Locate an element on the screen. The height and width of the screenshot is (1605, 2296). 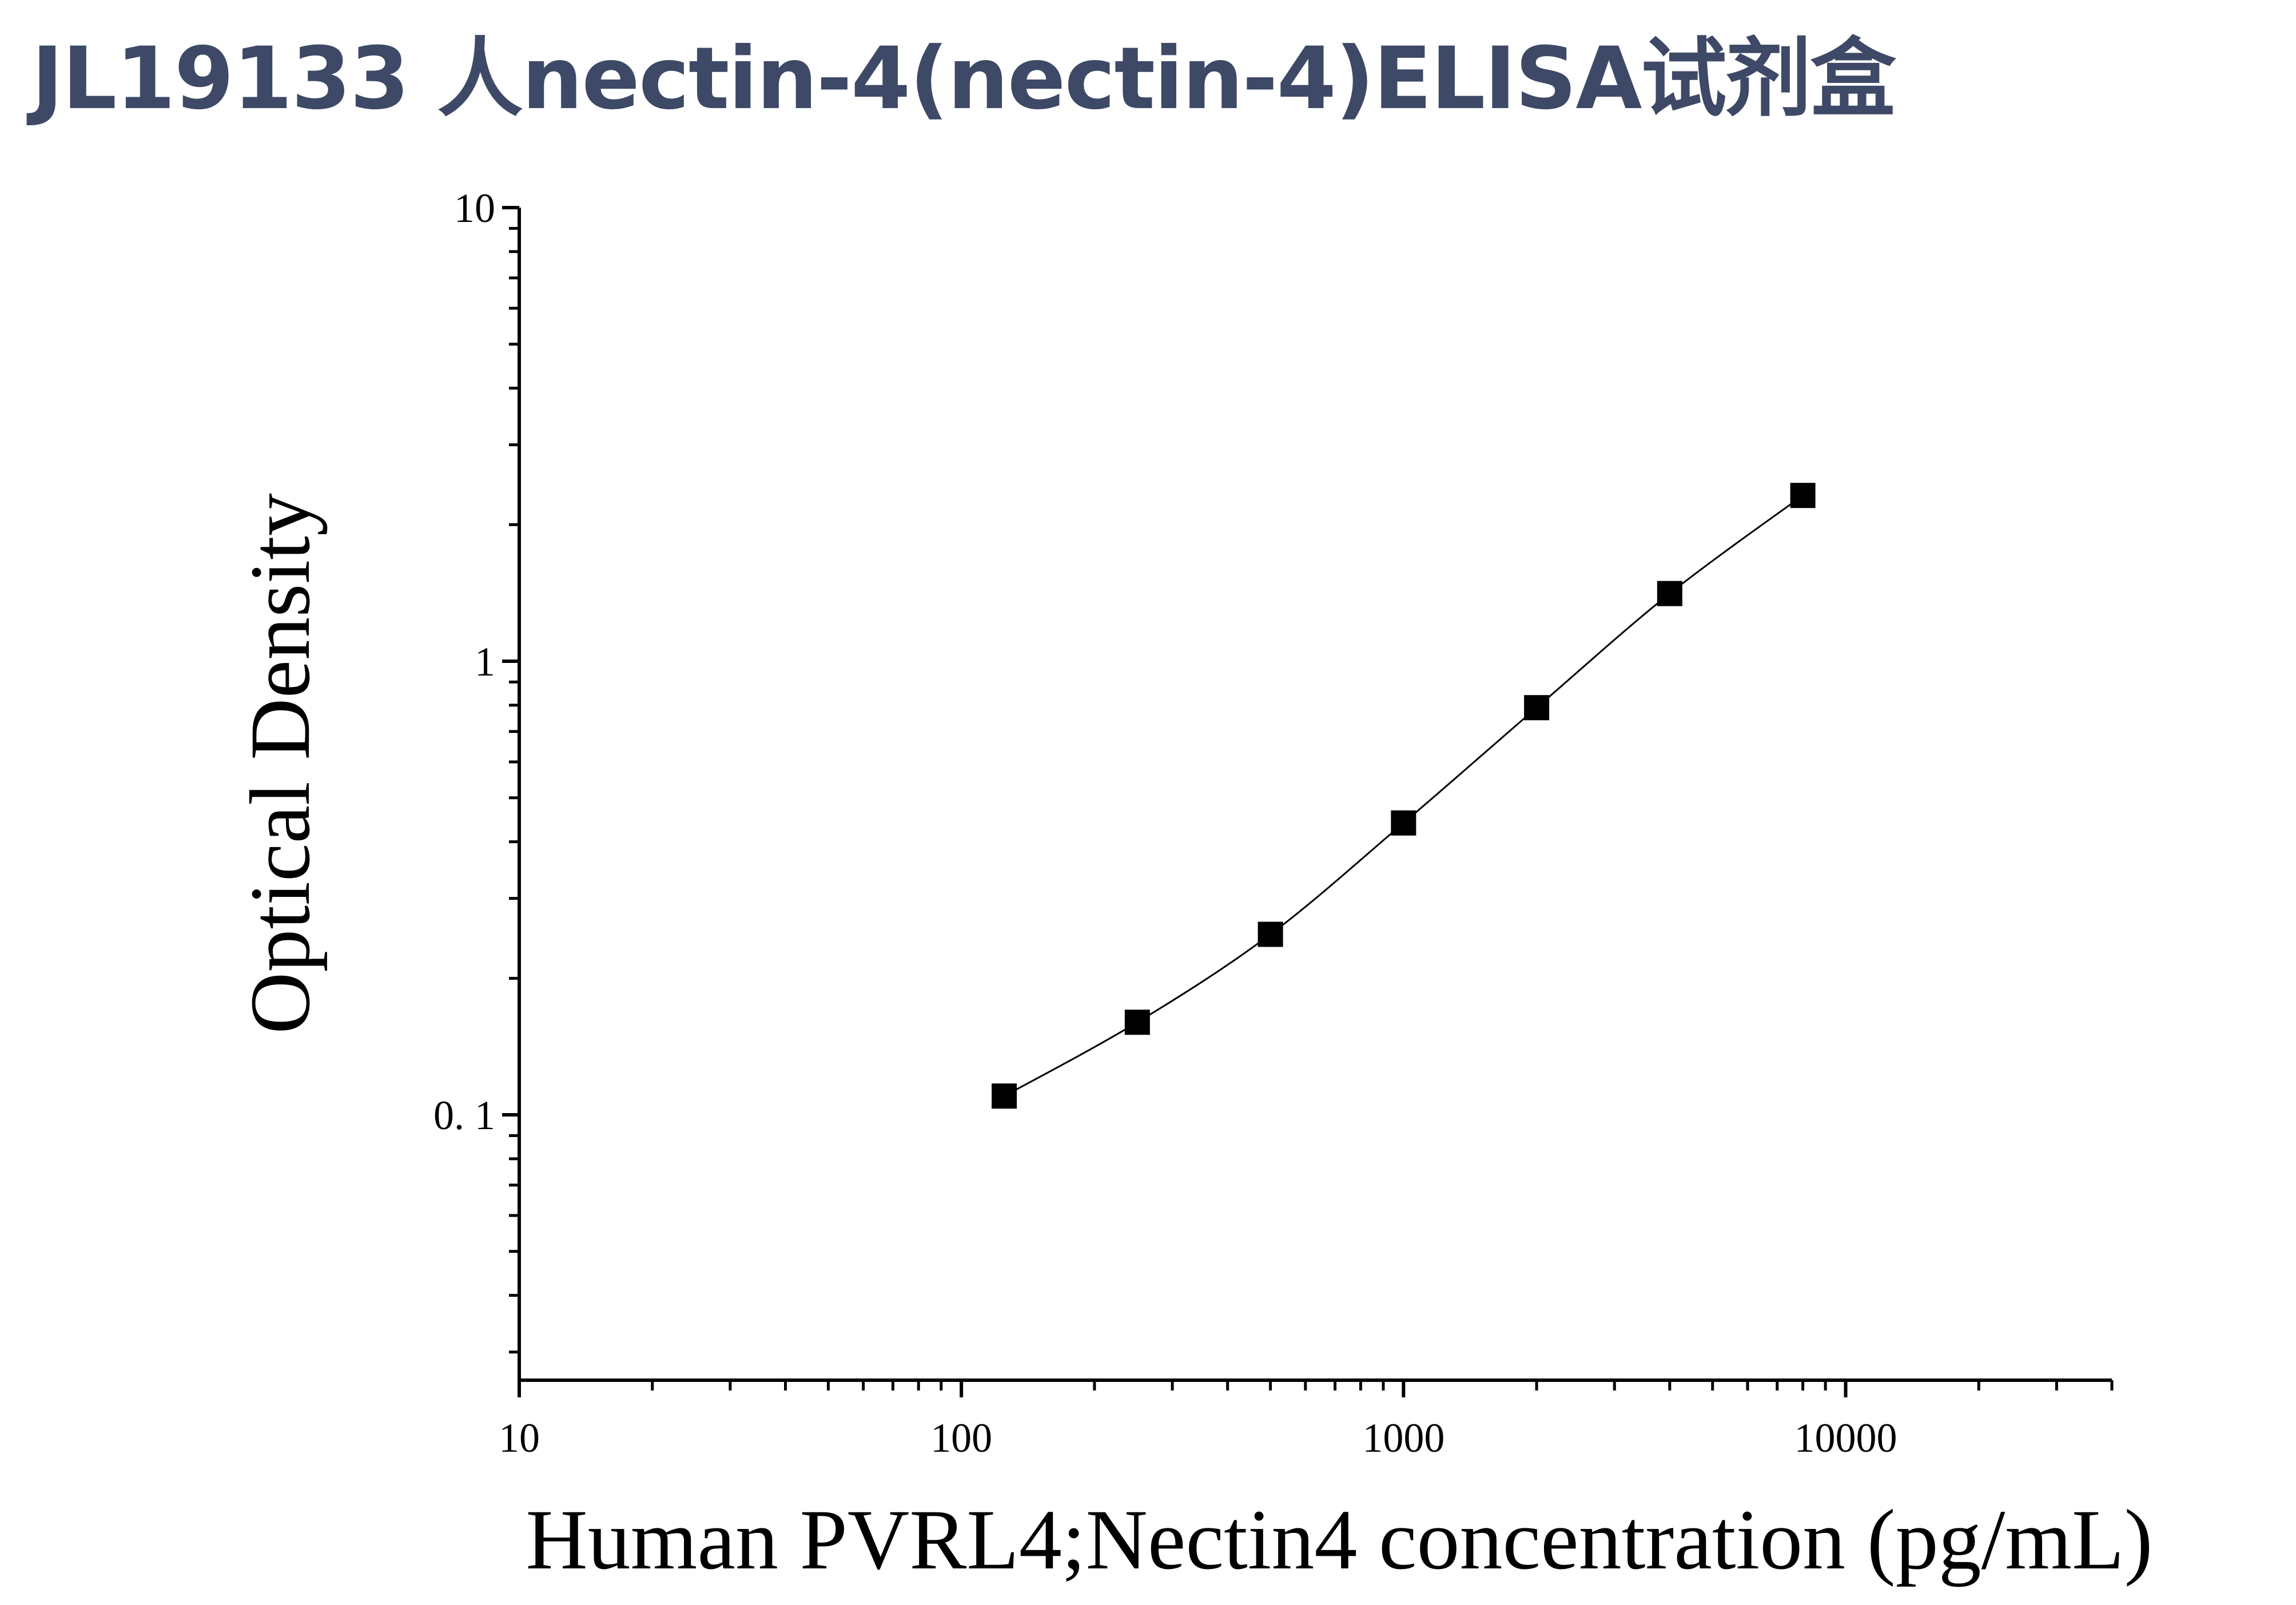
y-tick-label: 10 is located at coordinates (474, 208).